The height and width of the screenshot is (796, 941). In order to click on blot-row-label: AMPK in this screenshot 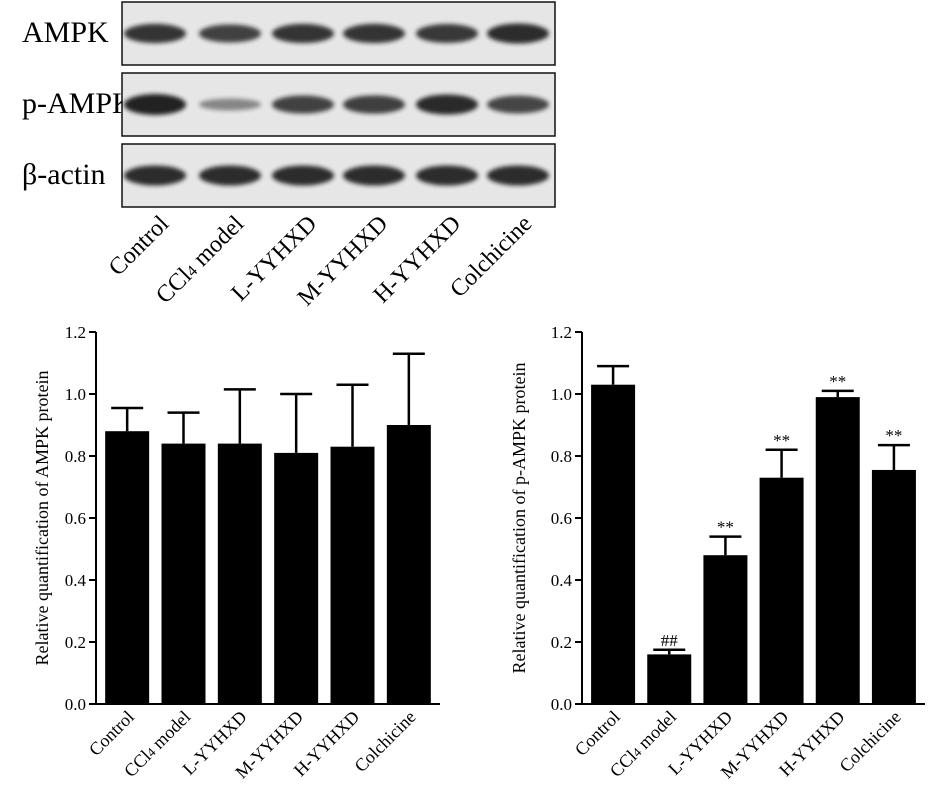, I will do `click(65, 32)`.